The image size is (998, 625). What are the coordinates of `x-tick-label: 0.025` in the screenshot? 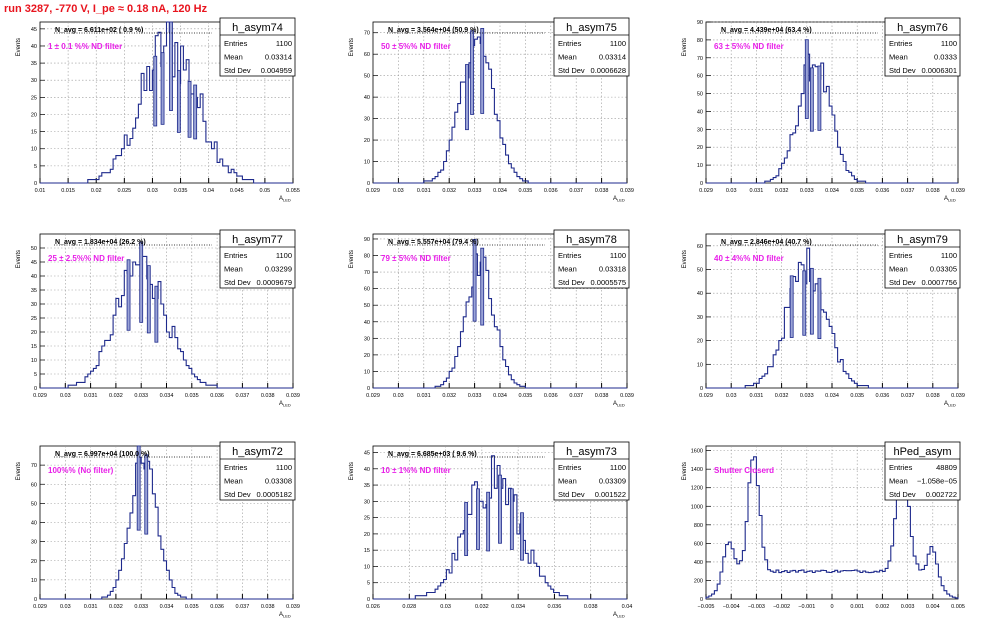 It's located at (124, 191).